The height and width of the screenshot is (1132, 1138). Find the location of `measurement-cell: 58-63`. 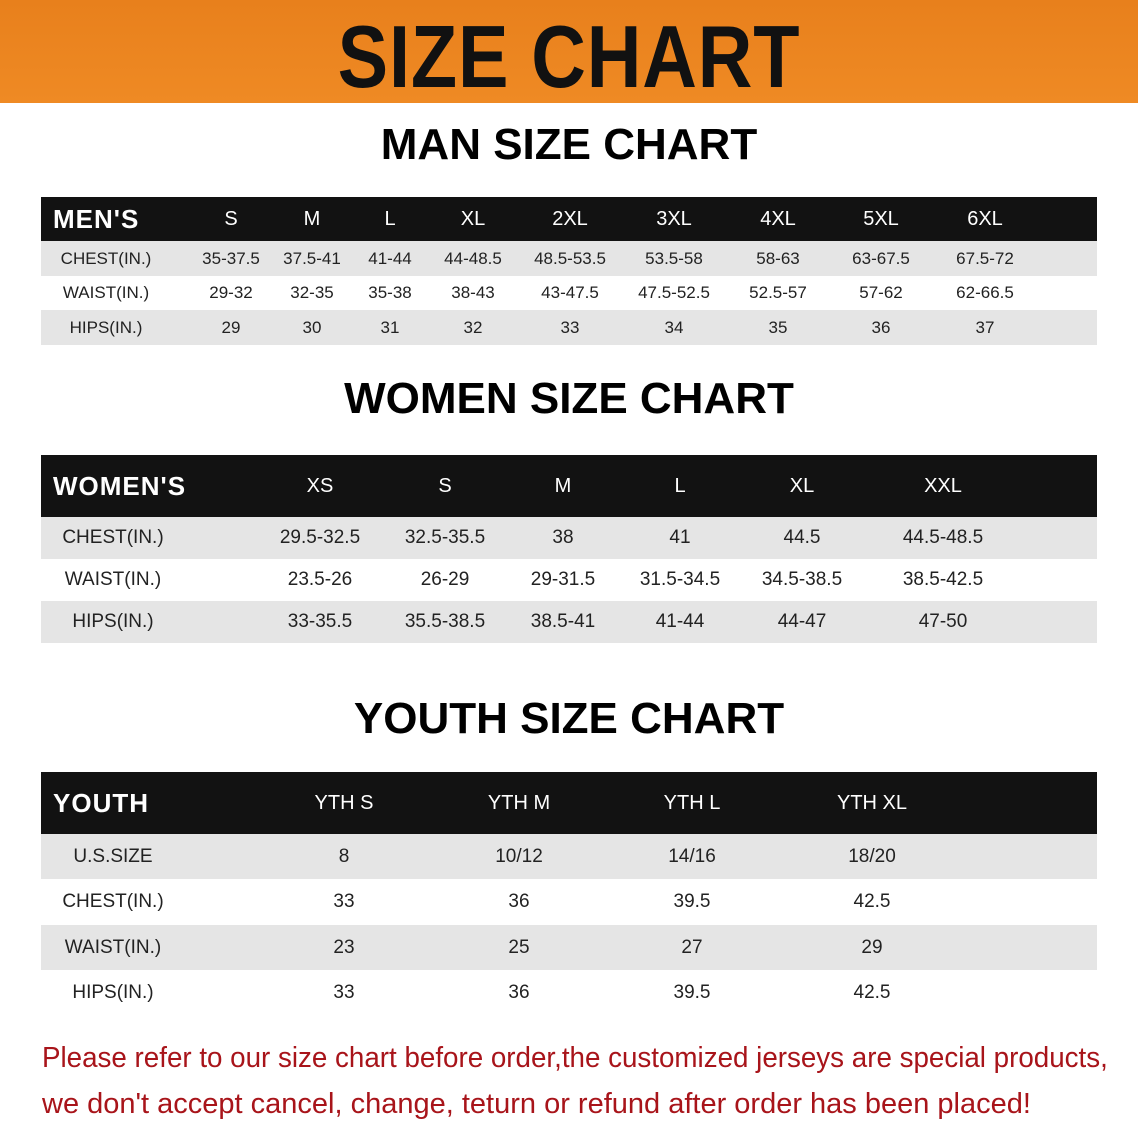

measurement-cell: 58-63 is located at coordinates (778, 258).